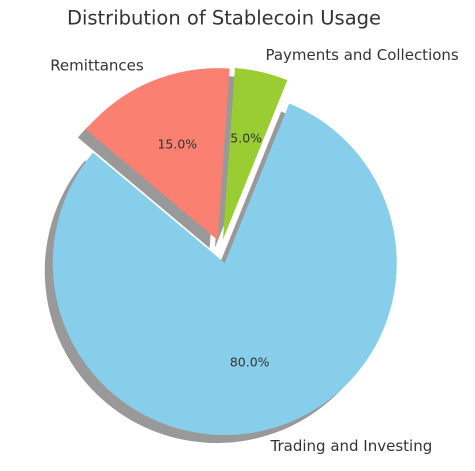  What do you see at coordinates (361, 55) in the screenshot?
I see `slice-label: Payments and Collections` at bounding box center [361, 55].